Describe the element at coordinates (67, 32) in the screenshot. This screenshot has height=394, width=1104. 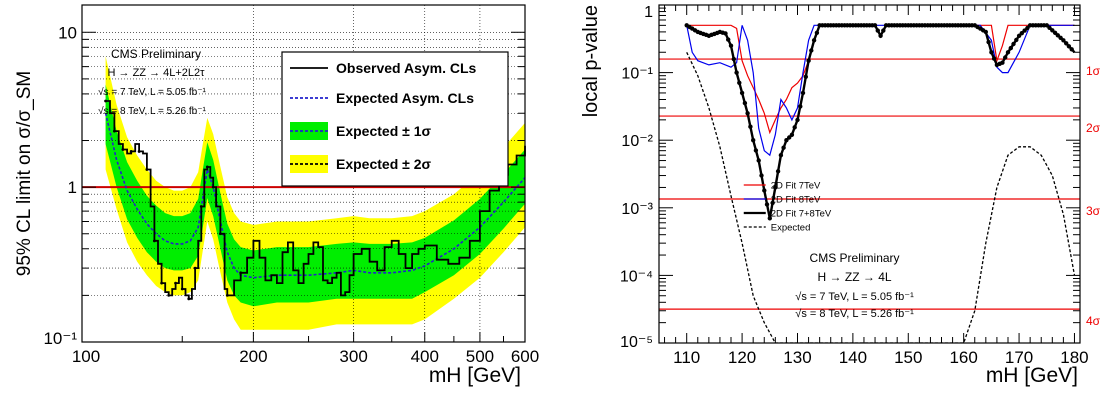
I see `y-tick-label: 10` at that location.